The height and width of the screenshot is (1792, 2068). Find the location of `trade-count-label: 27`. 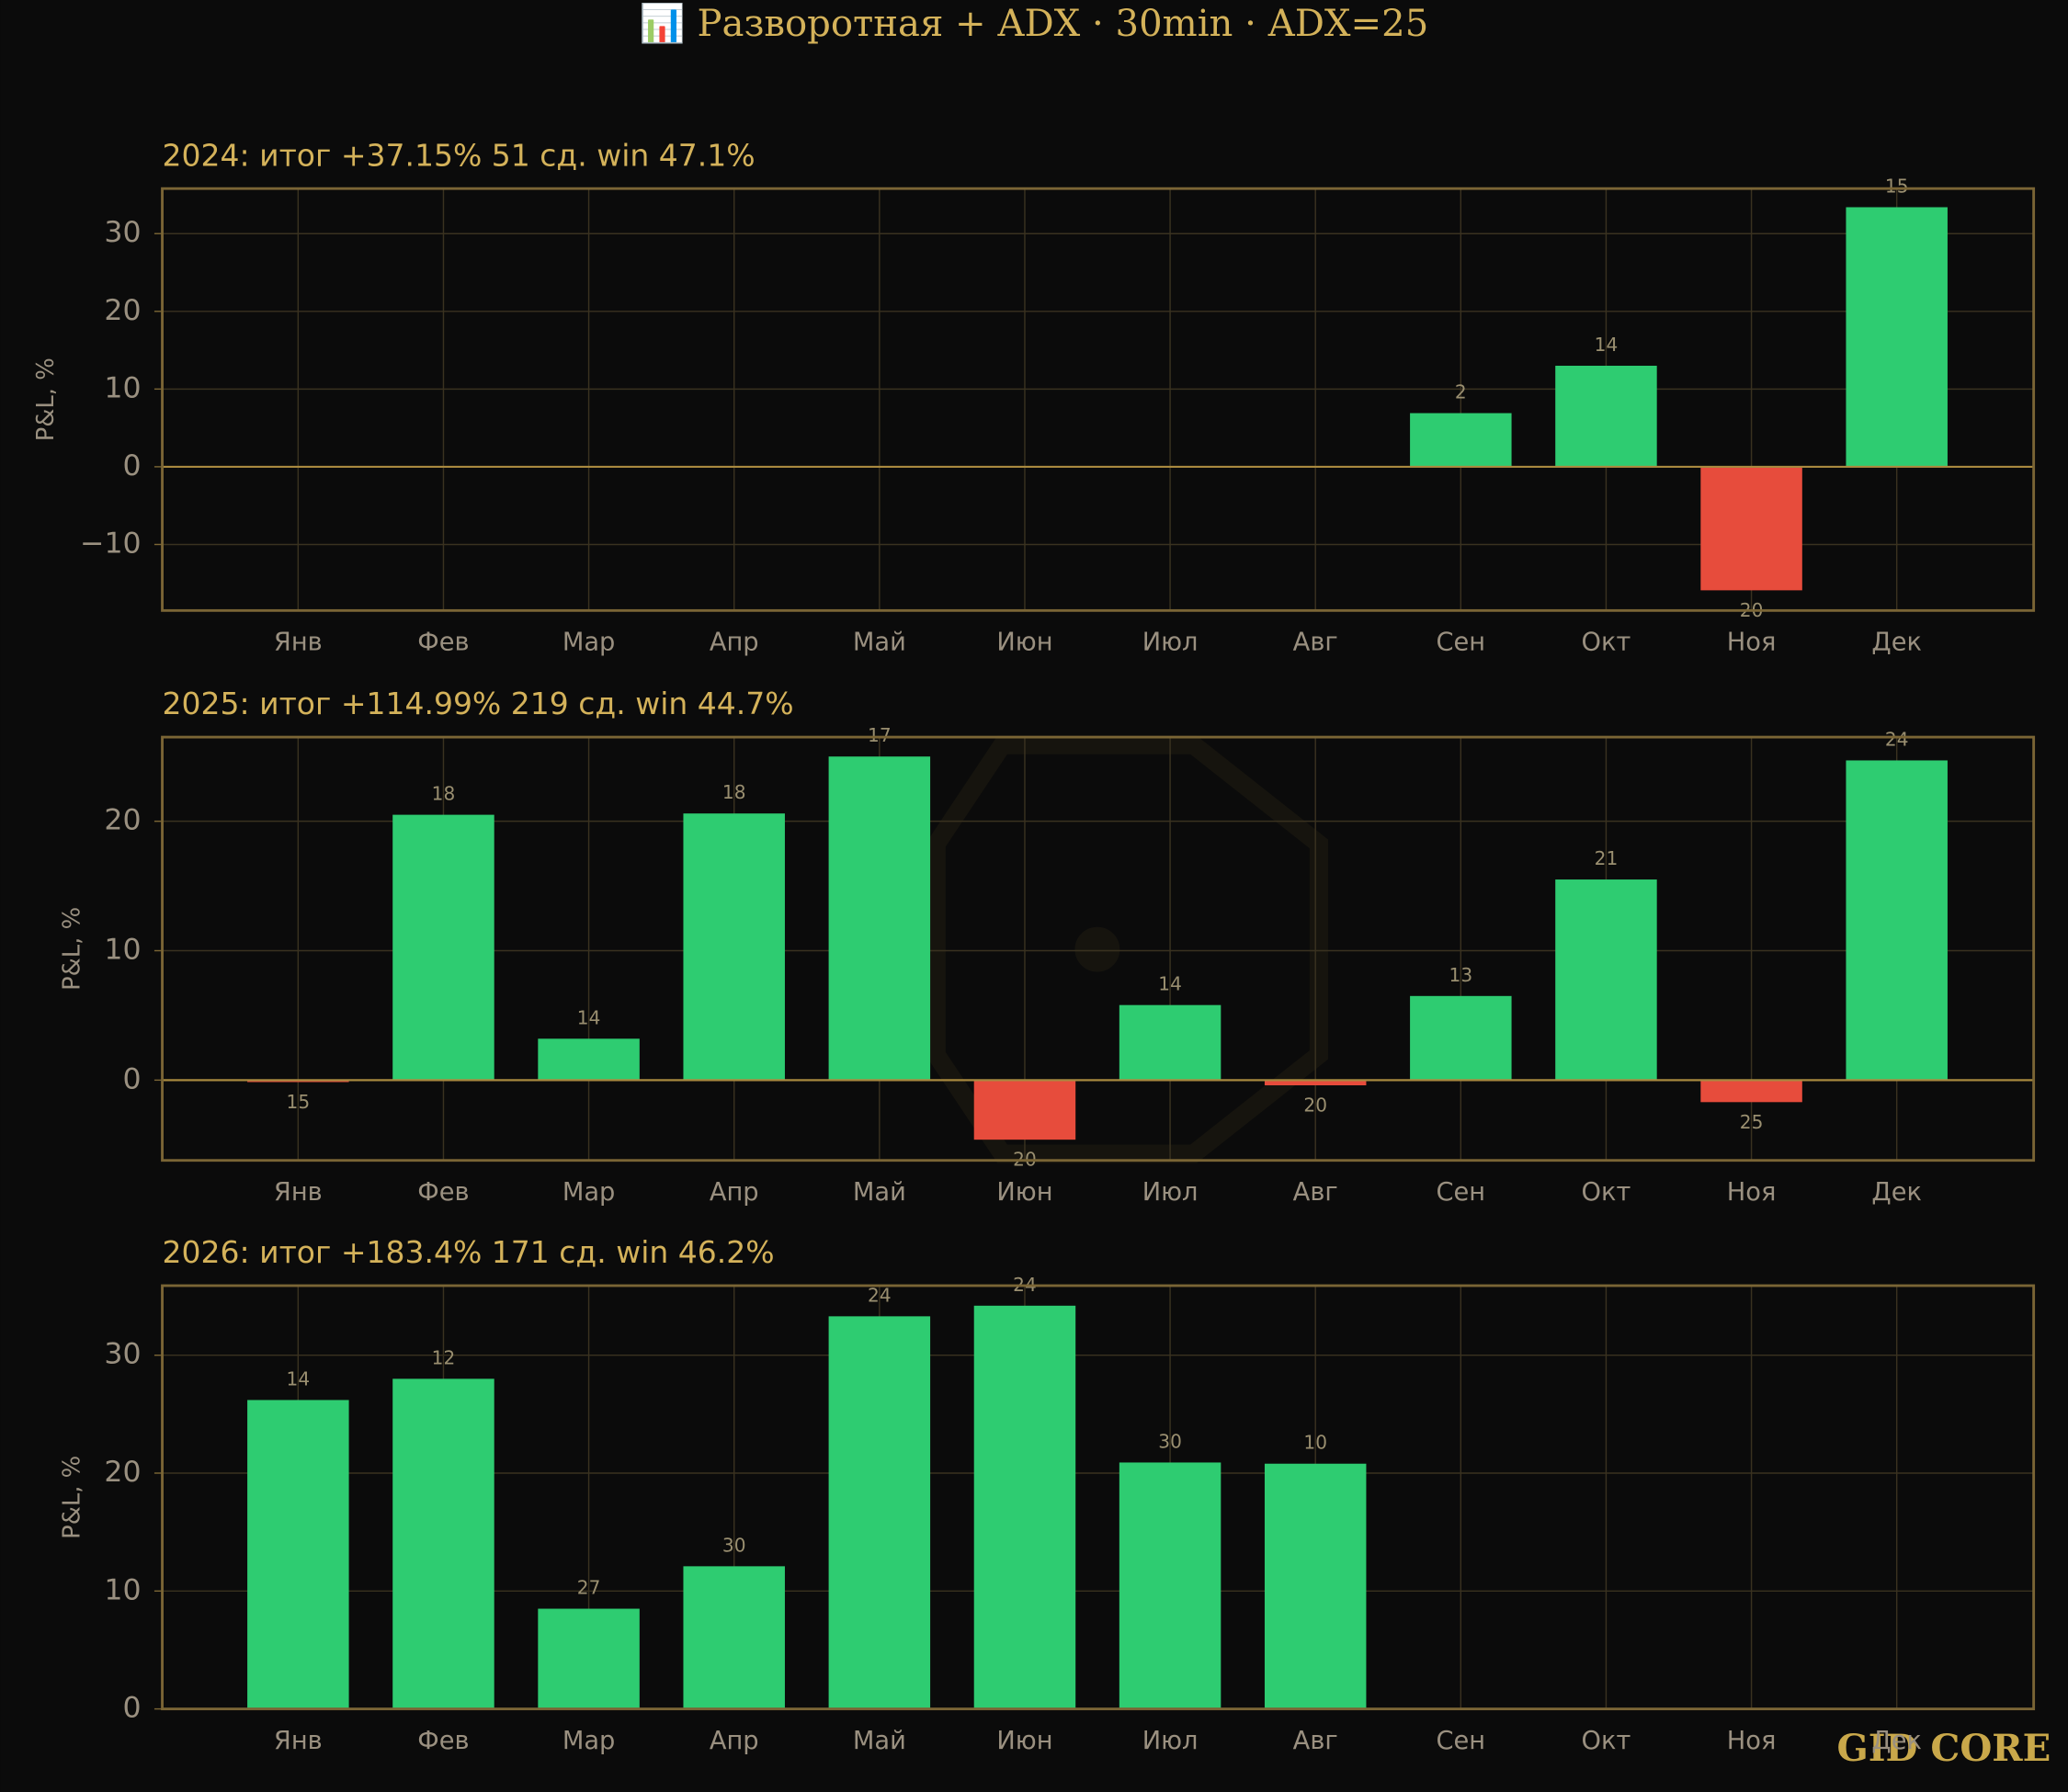

trade-count-label: 27 is located at coordinates (589, 1588).